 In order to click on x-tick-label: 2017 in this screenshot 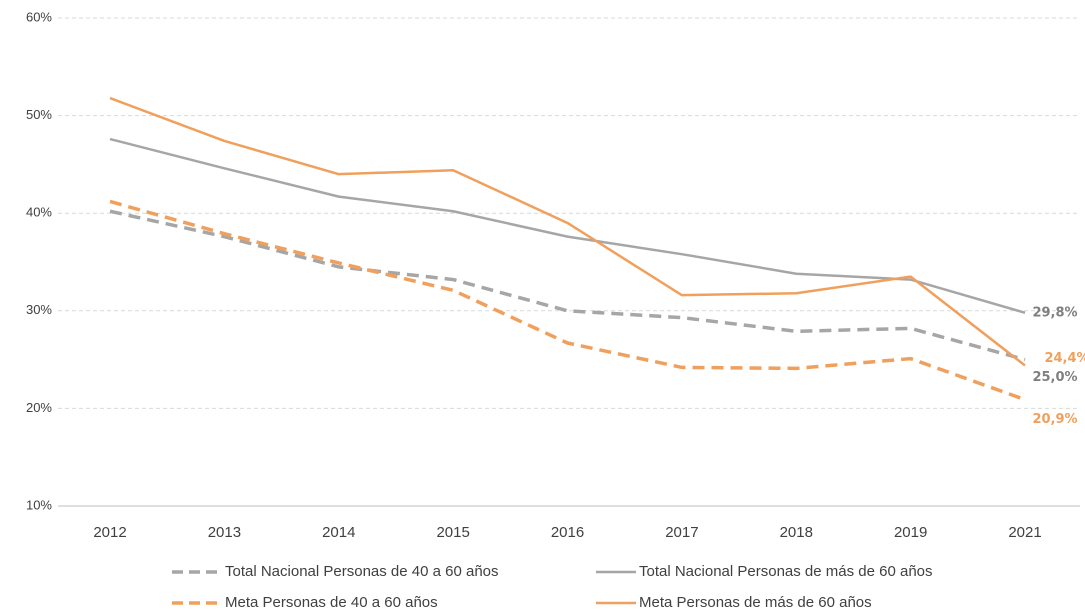, I will do `click(681, 532)`.